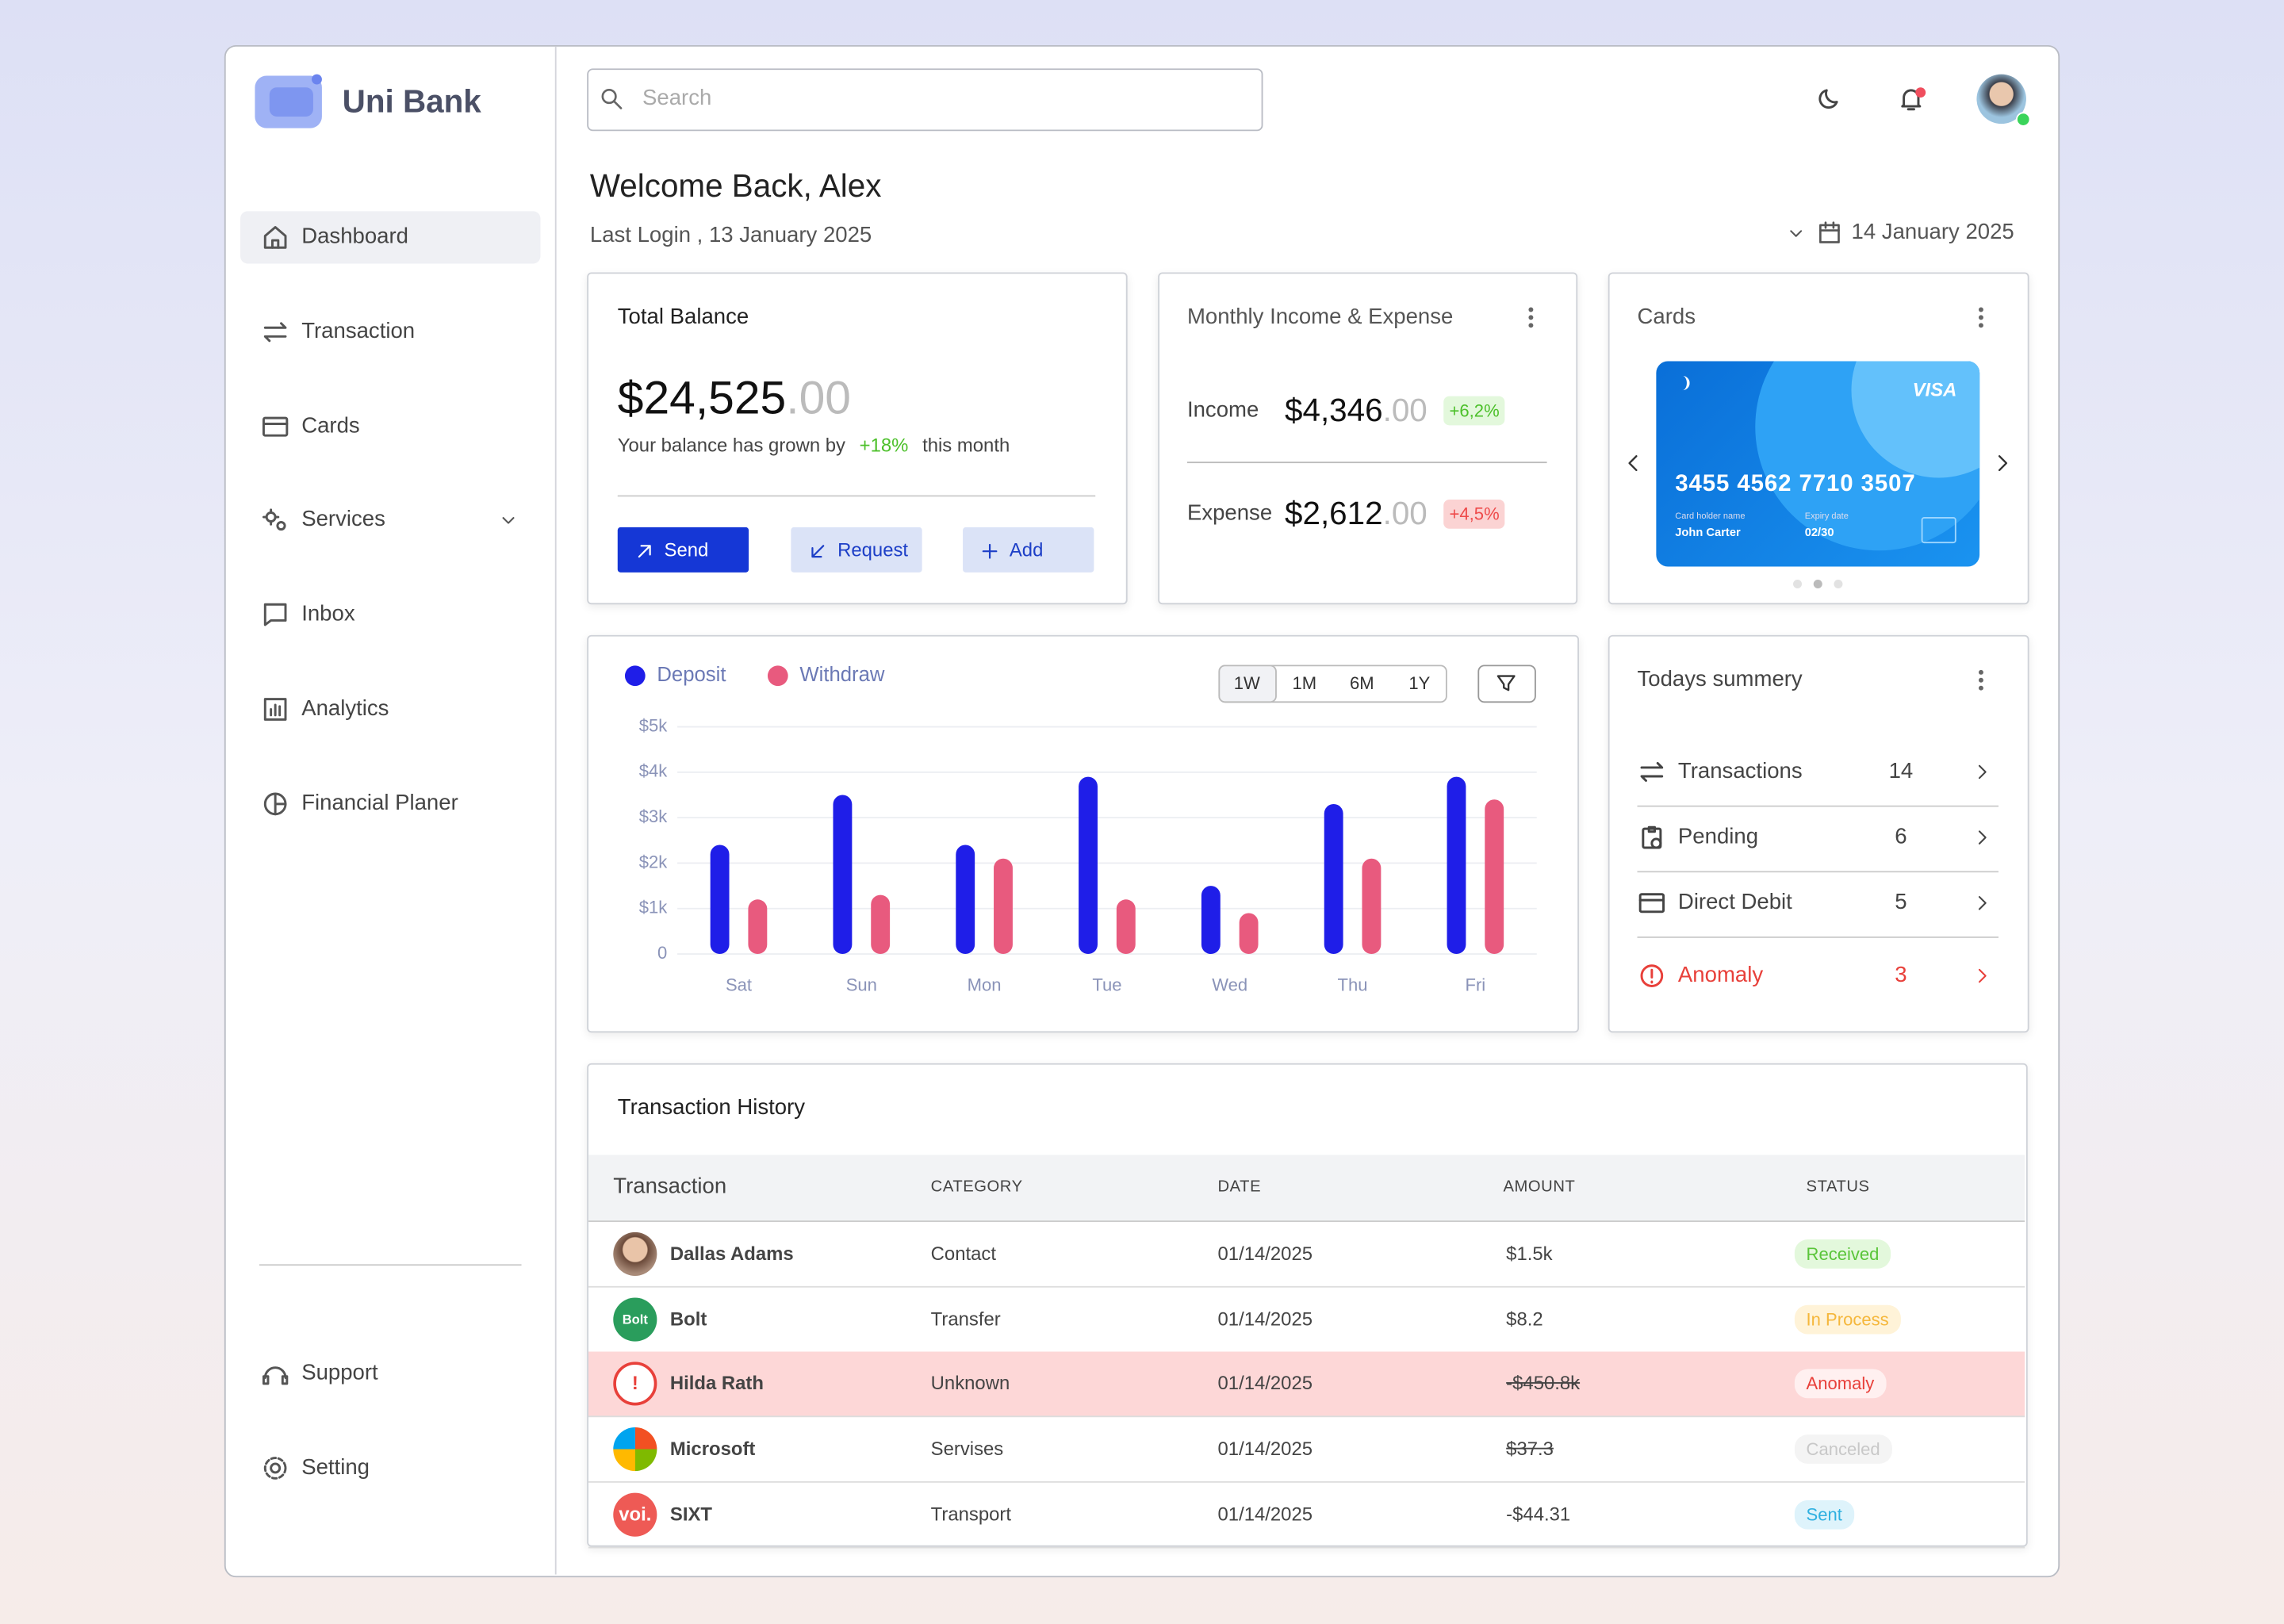 The width and height of the screenshot is (2284, 1624). I want to click on amount-cents: .00, so click(1405, 513).